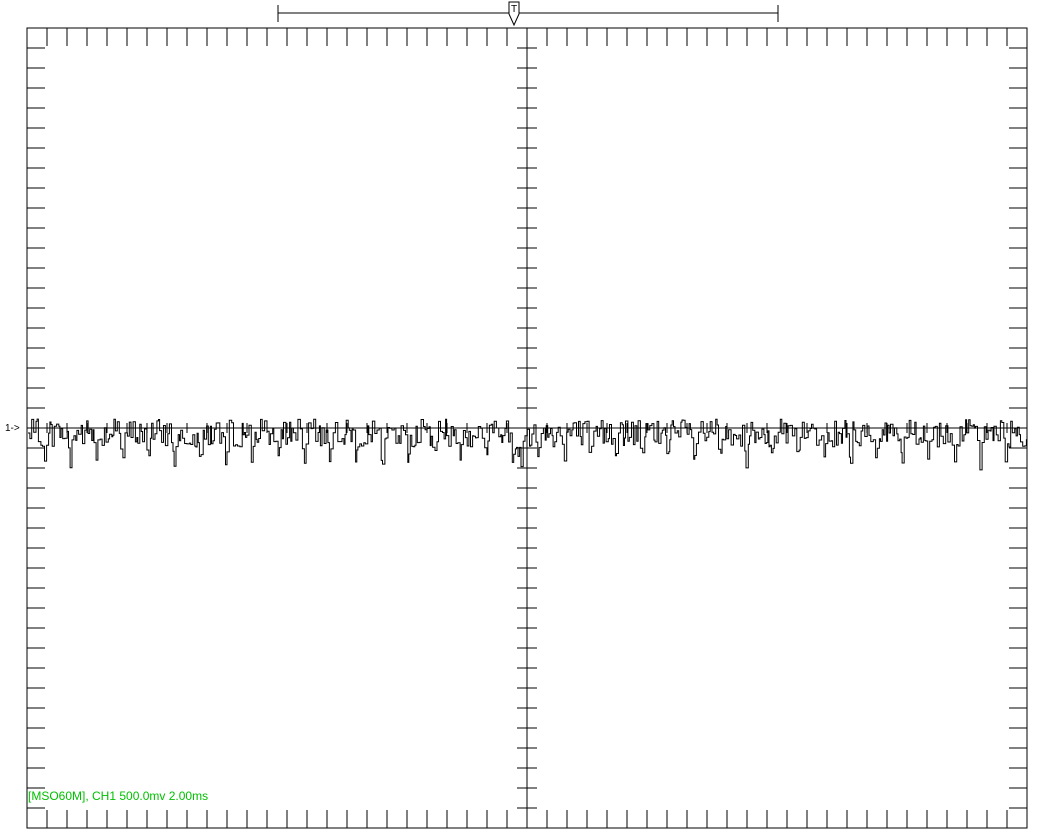 The width and height of the screenshot is (1038, 835). I want to click on trigger-window-bracket, so click(528, 13).